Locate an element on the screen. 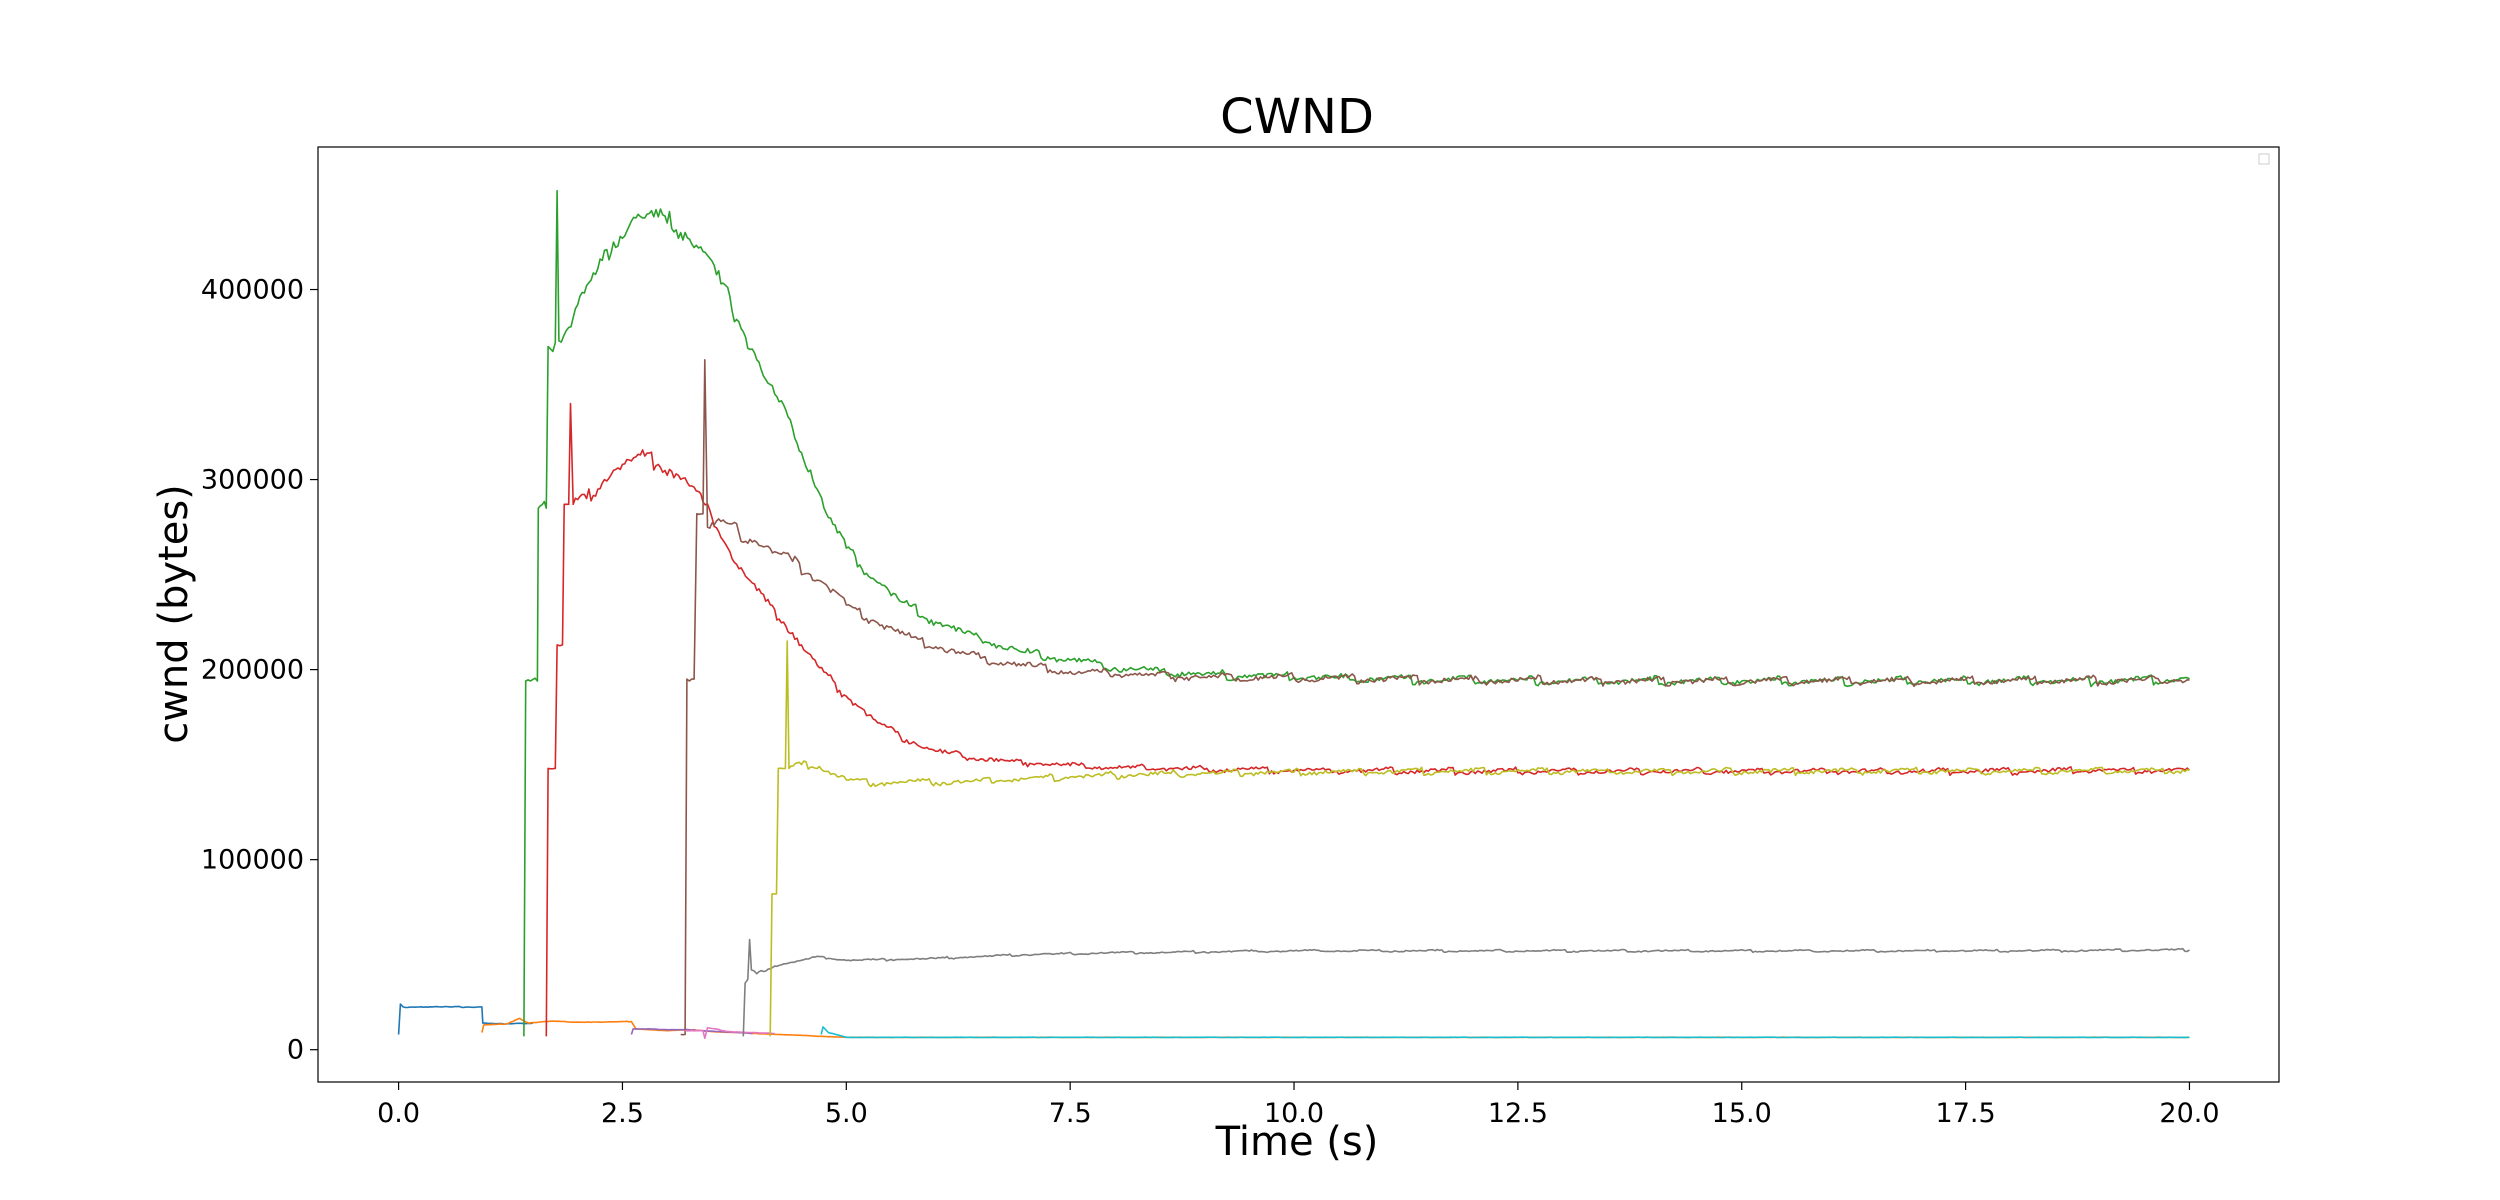 The width and height of the screenshot is (2500, 1200). x-tick-label: 2.5 is located at coordinates (622, 1113).